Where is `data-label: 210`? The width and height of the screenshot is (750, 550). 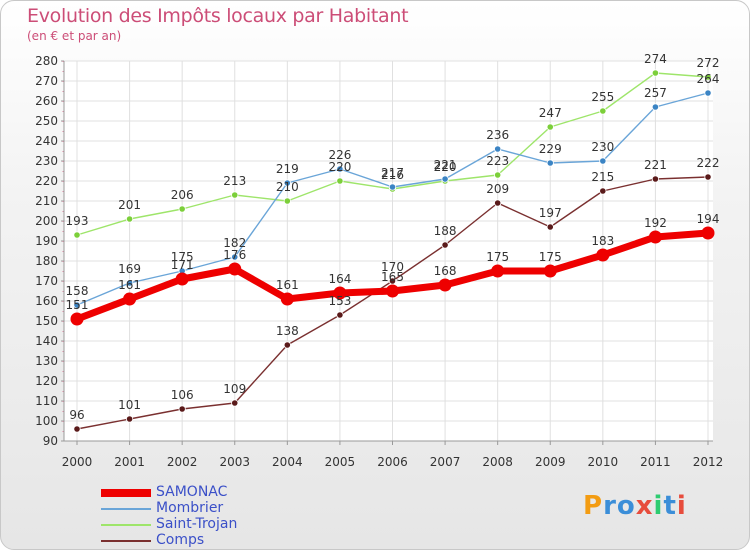
data-label: 210 is located at coordinates (287, 187).